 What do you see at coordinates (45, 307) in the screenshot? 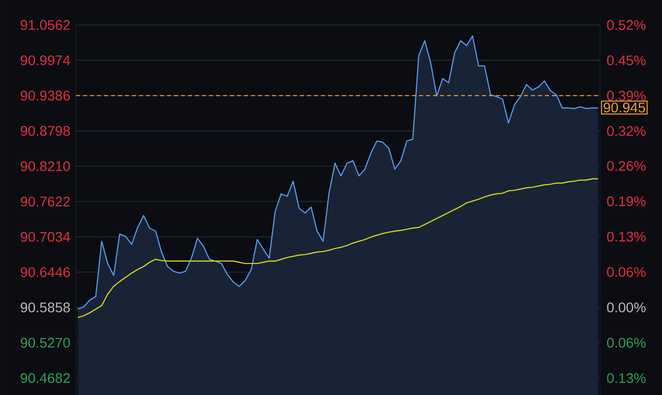
I see `y-tick-label: 90.5858` at bounding box center [45, 307].